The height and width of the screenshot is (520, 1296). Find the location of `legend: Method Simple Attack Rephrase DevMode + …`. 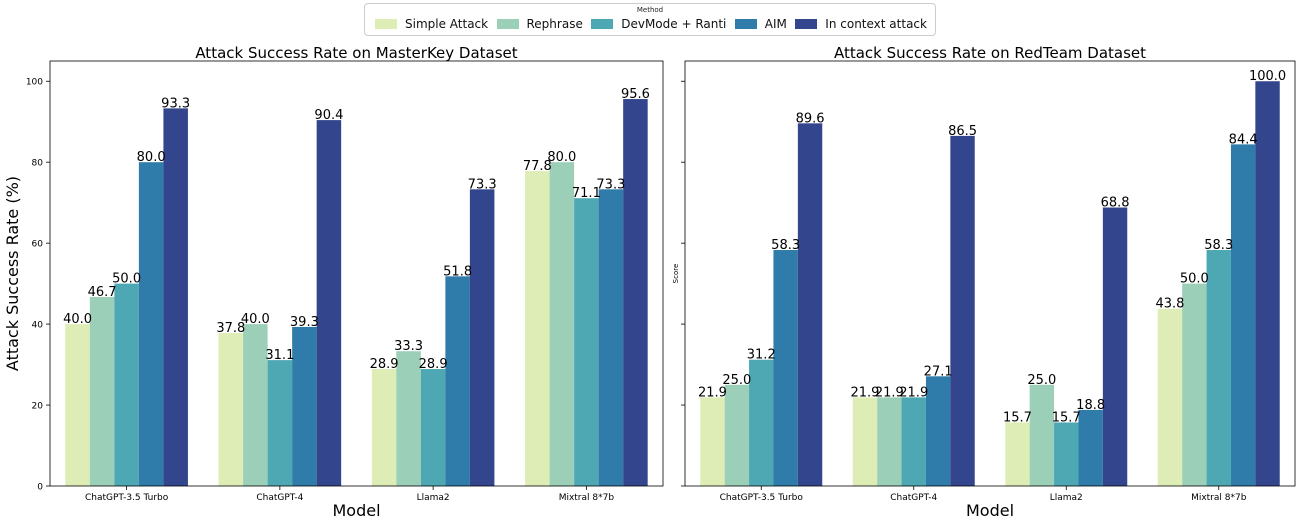

legend: Method Simple Attack Rephrase DevMode + … is located at coordinates (650, 19).